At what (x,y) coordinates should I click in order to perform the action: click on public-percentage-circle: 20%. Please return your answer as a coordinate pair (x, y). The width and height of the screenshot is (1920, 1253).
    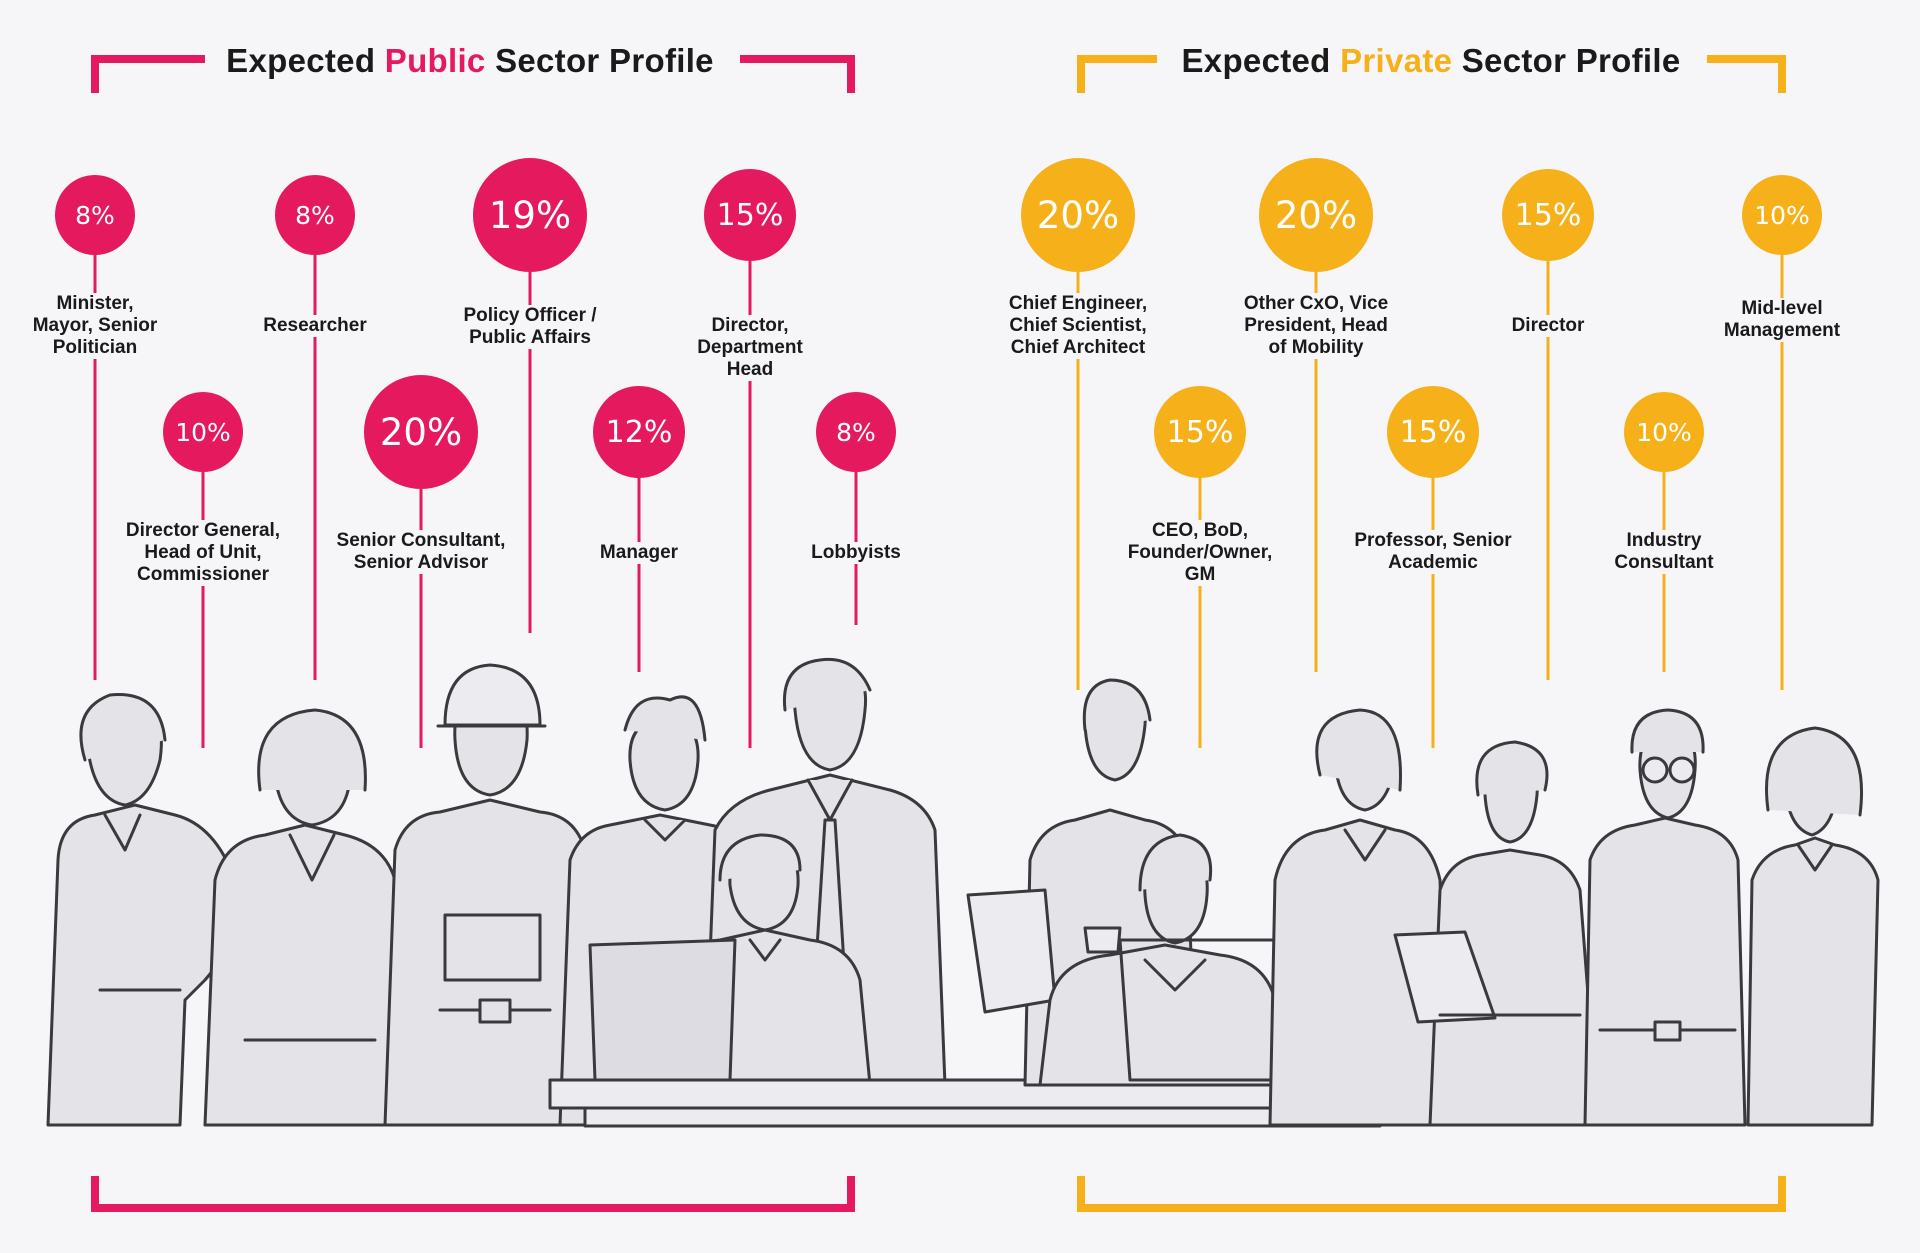
    Looking at the image, I should click on (421, 432).